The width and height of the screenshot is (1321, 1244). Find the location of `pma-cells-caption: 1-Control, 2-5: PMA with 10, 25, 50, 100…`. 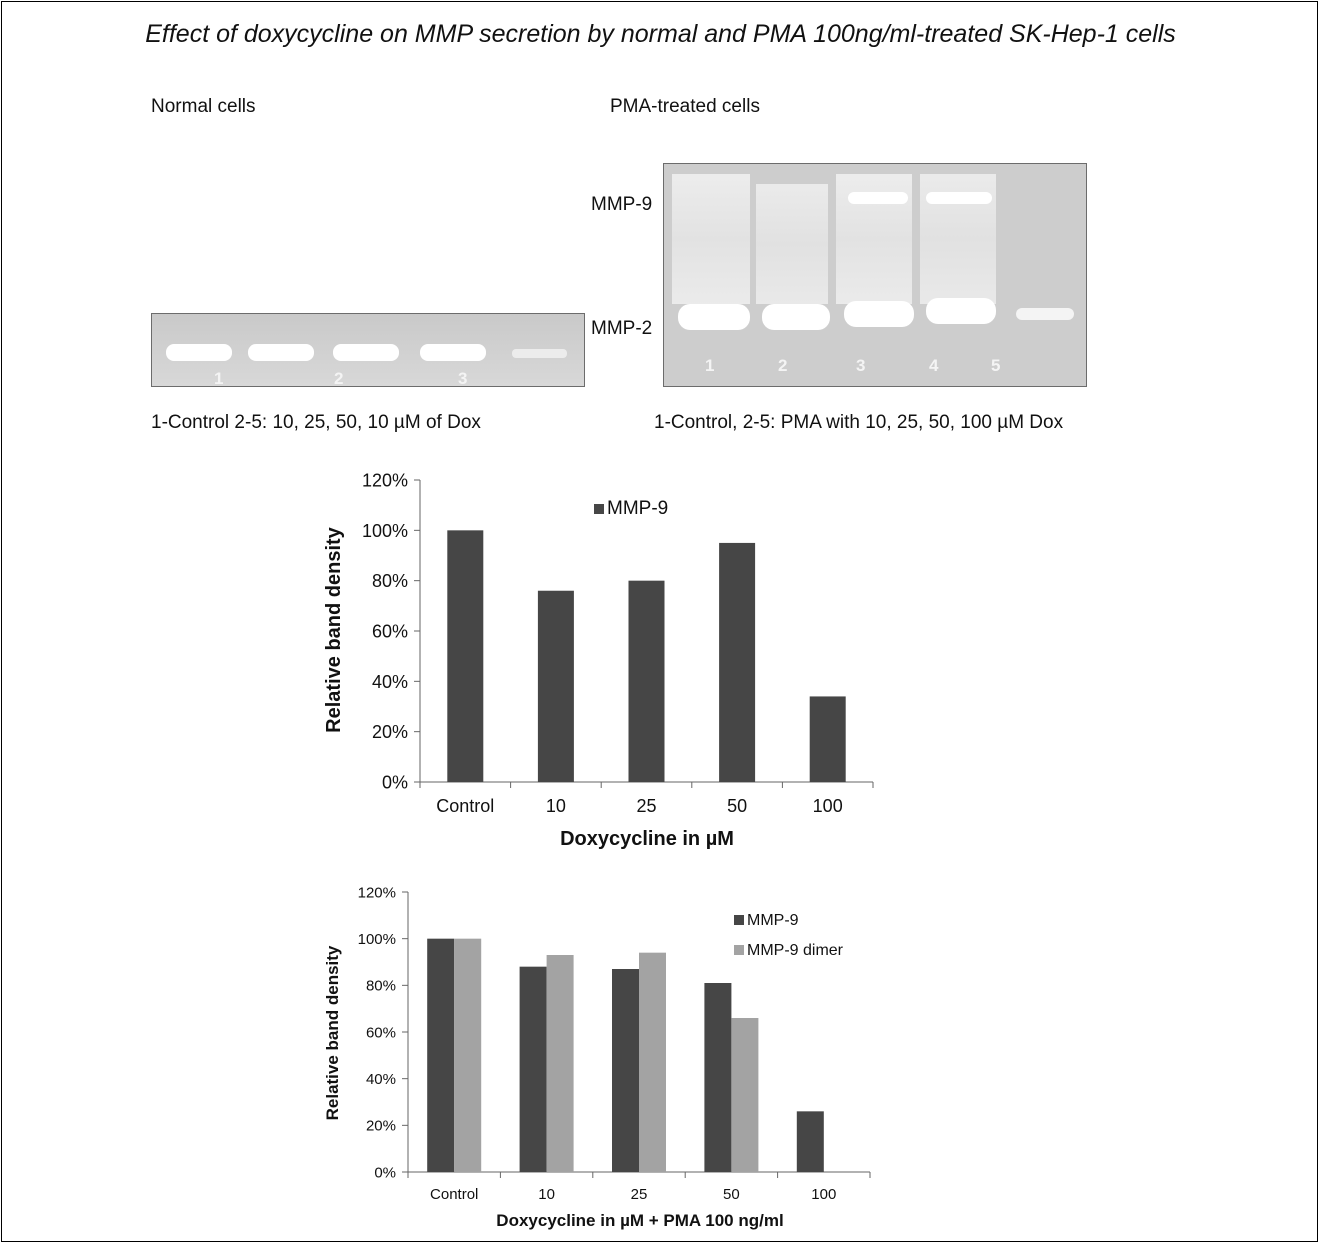

pma-cells-caption: 1-Control, 2-5: PMA with 10, 25, 50, 100… is located at coordinates (859, 422).